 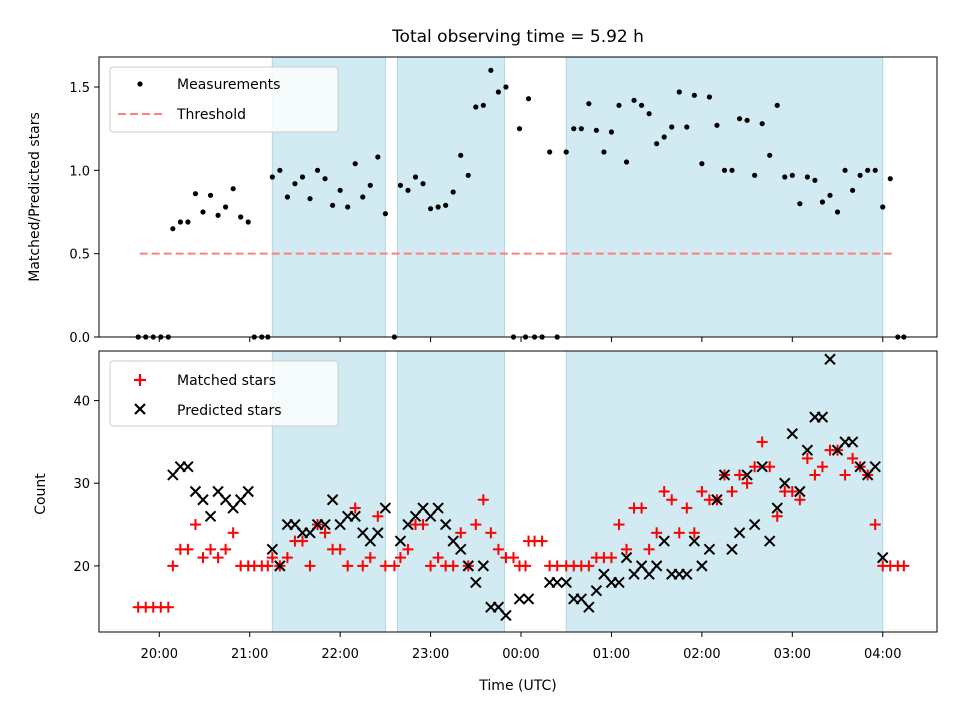 What do you see at coordinates (224, 99) in the screenshot?
I see `top-legend-box` at bounding box center [224, 99].